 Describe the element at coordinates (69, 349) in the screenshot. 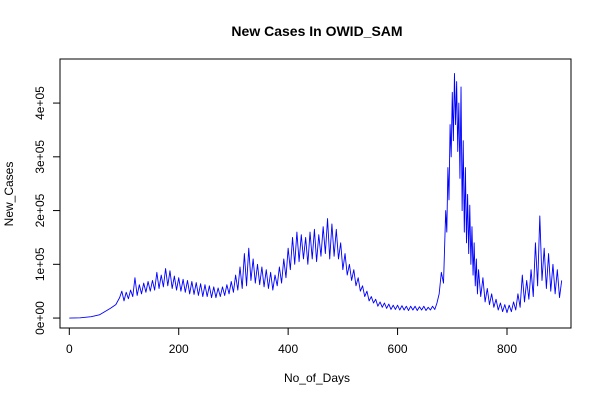

I see `x-tick-label: 0` at that location.